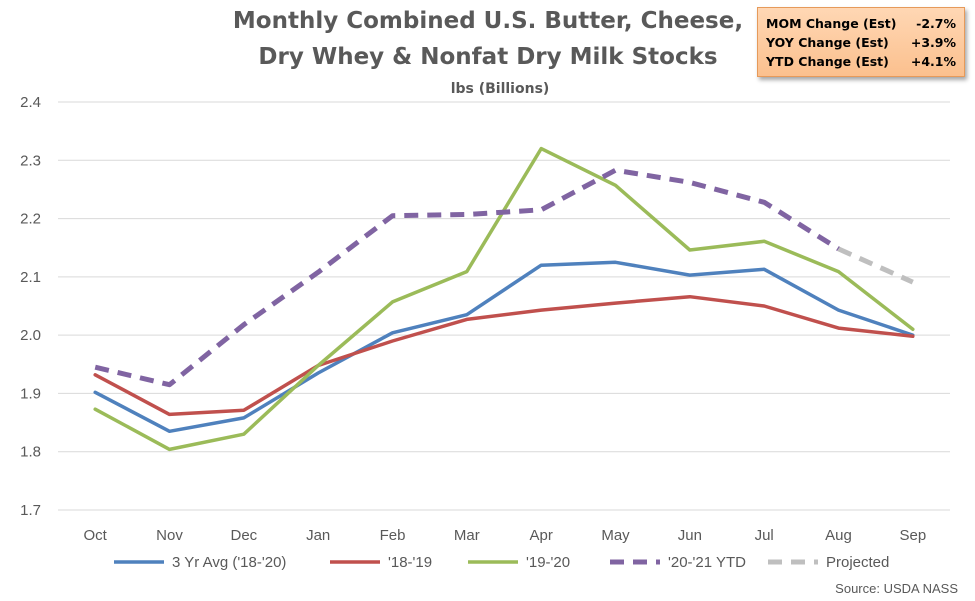  I want to click on y-tick-label: 2.1, so click(30, 277).